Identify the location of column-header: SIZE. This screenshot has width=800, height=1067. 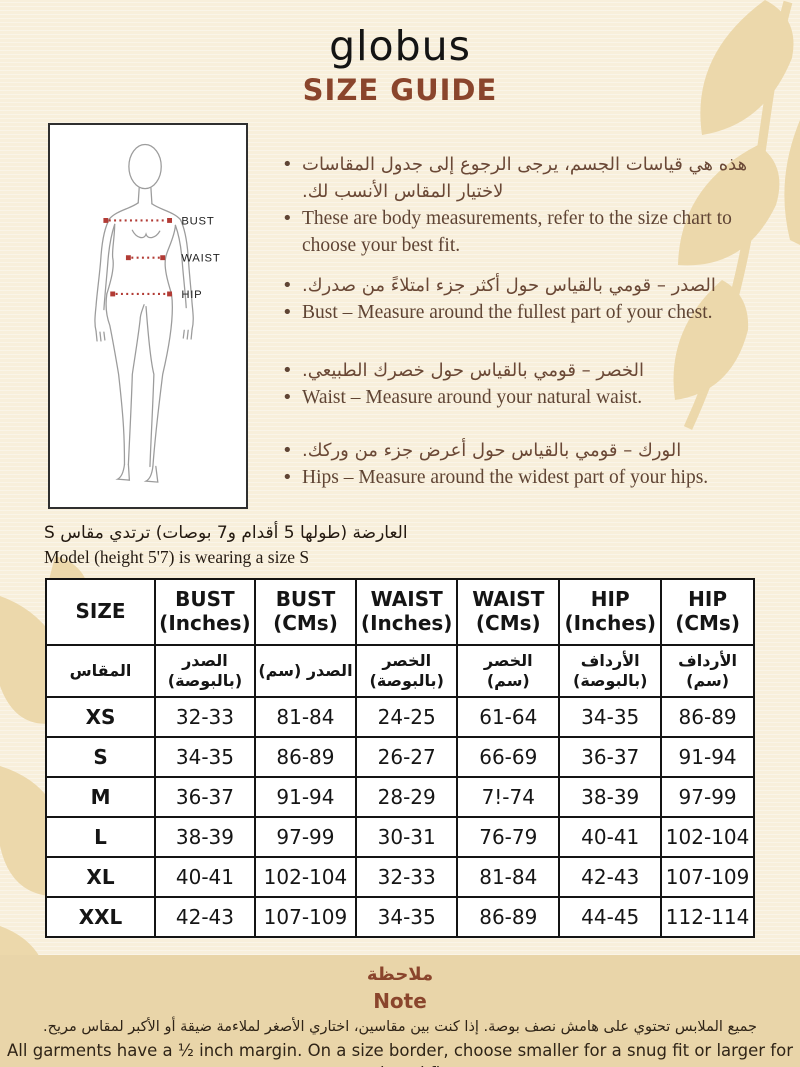
(100, 612).